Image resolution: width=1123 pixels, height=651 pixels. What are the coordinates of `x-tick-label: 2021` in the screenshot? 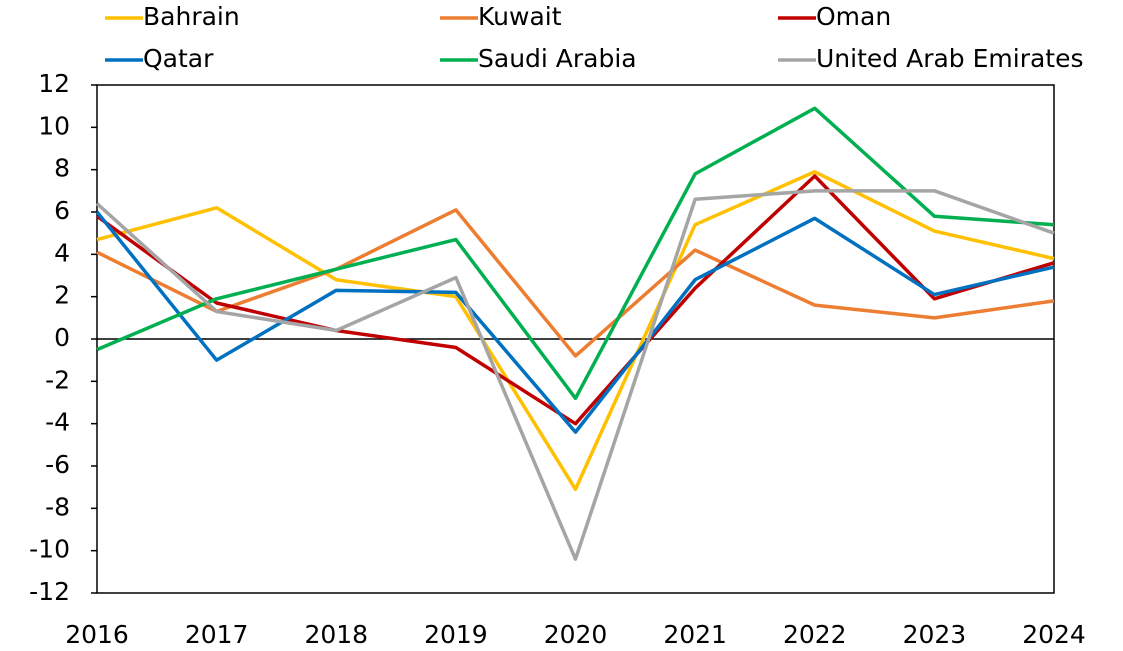 It's located at (695, 634).